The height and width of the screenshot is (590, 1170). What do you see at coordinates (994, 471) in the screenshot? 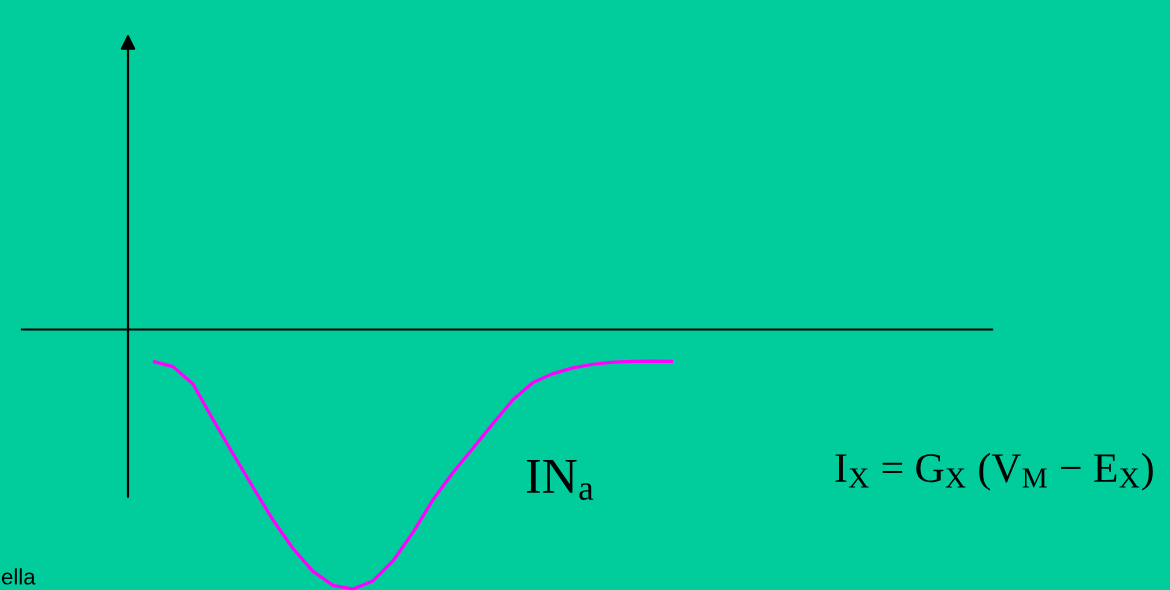
I see `text: I$_{X}$ = G$_{X}$ (V$_{M}$ − E$_{X}$)` at bounding box center [994, 471].